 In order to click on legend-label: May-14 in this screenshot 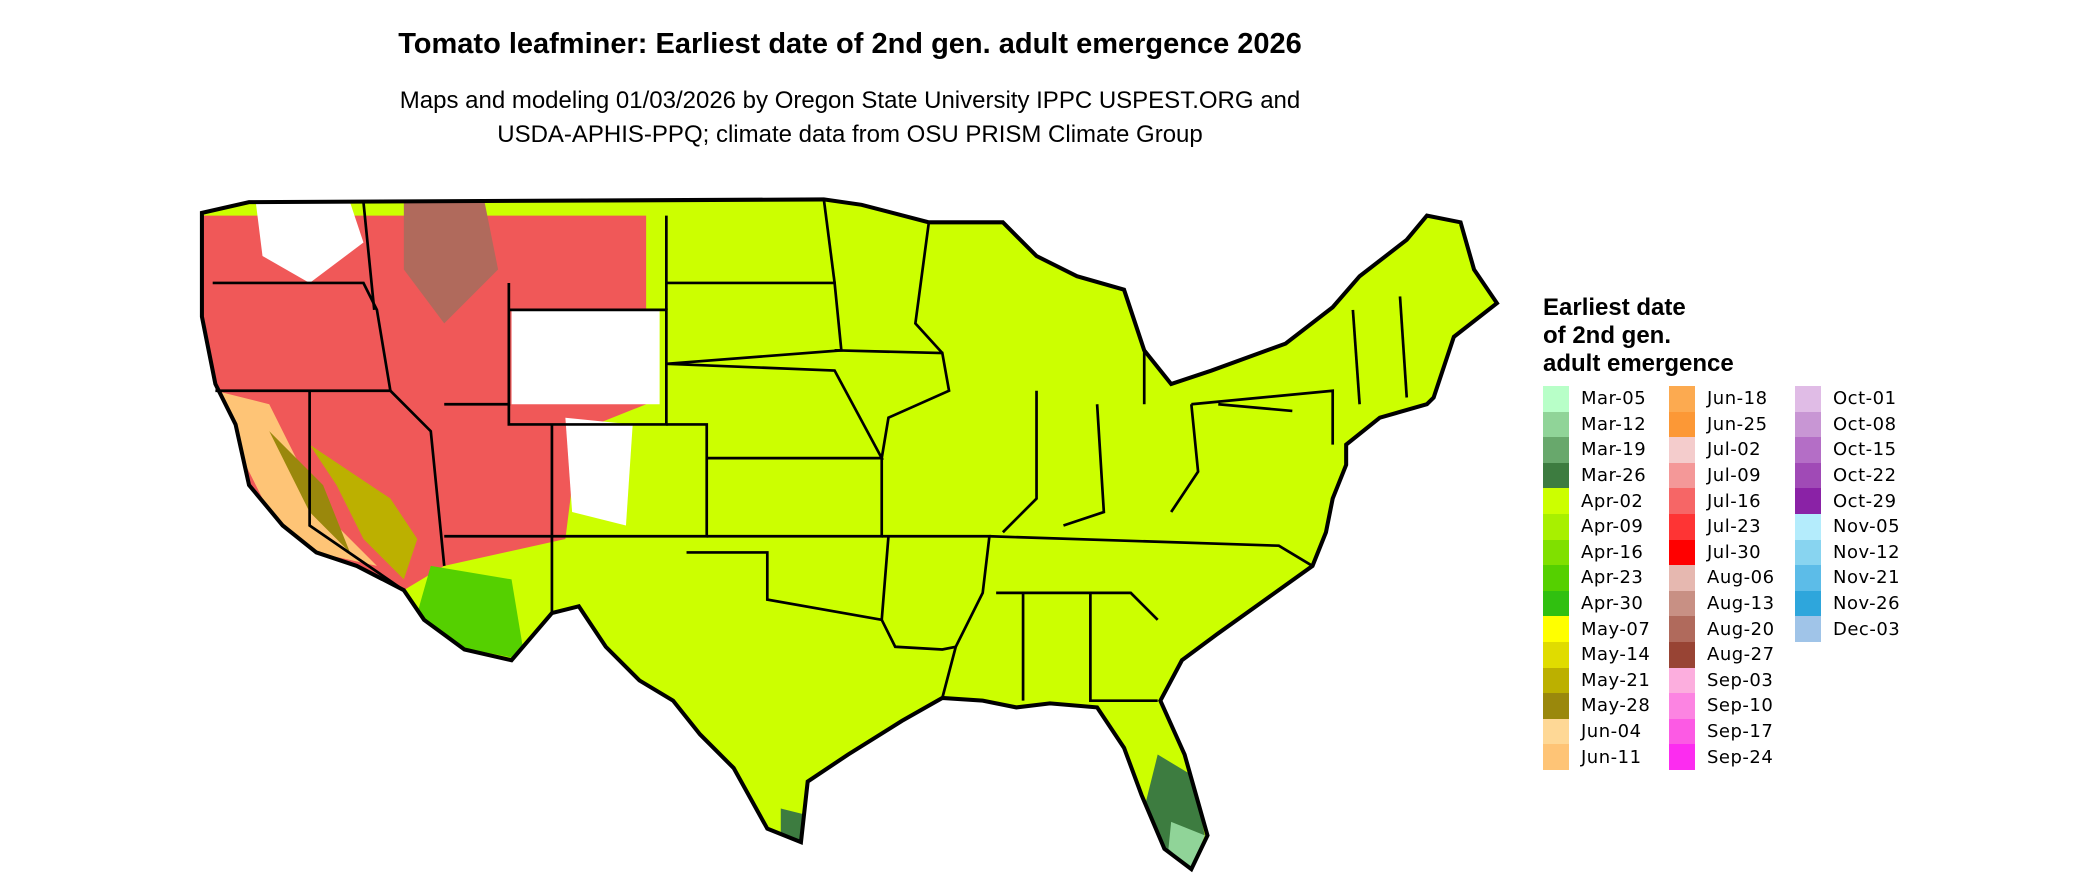, I will do `click(1616, 655)`.